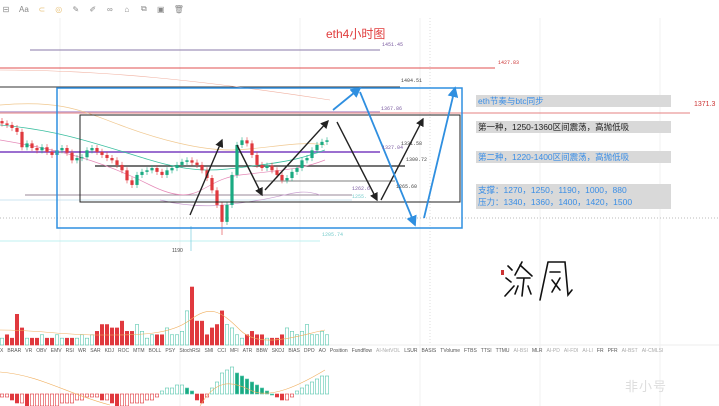 This screenshot has height=406, width=719. What do you see at coordinates (190, 351) in the screenshot?
I see `indicator-tab: StochRSI` at bounding box center [190, 351].